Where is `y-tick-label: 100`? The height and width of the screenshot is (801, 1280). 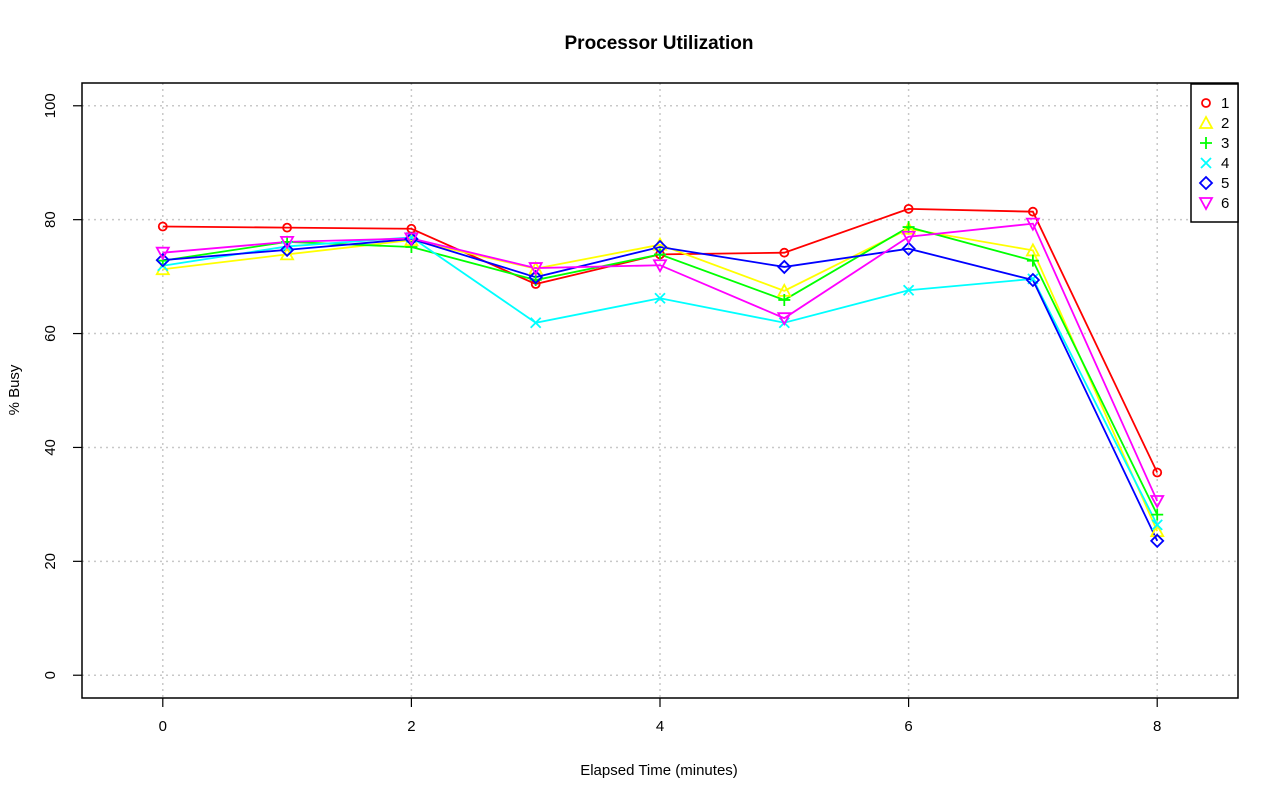
y-tick-label: 100 is located at coordinates (50, 105).